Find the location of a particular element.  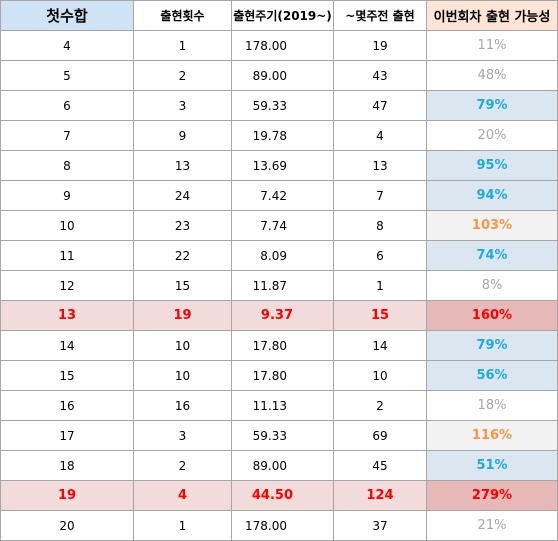

weeks-ago-cell: 37 is located at coordinates (380, 525).